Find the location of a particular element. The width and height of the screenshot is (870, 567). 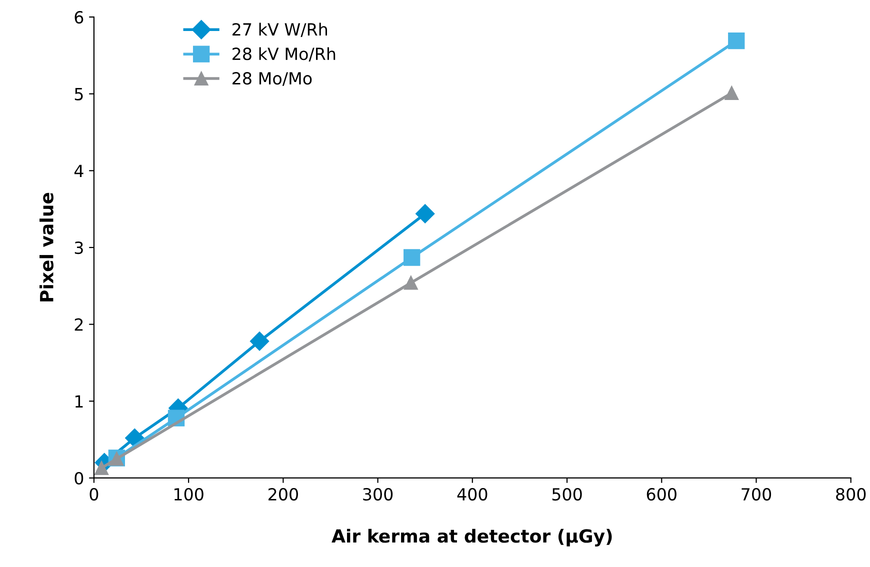

x-tick-label: 100 is located at coordinates (189, 494).